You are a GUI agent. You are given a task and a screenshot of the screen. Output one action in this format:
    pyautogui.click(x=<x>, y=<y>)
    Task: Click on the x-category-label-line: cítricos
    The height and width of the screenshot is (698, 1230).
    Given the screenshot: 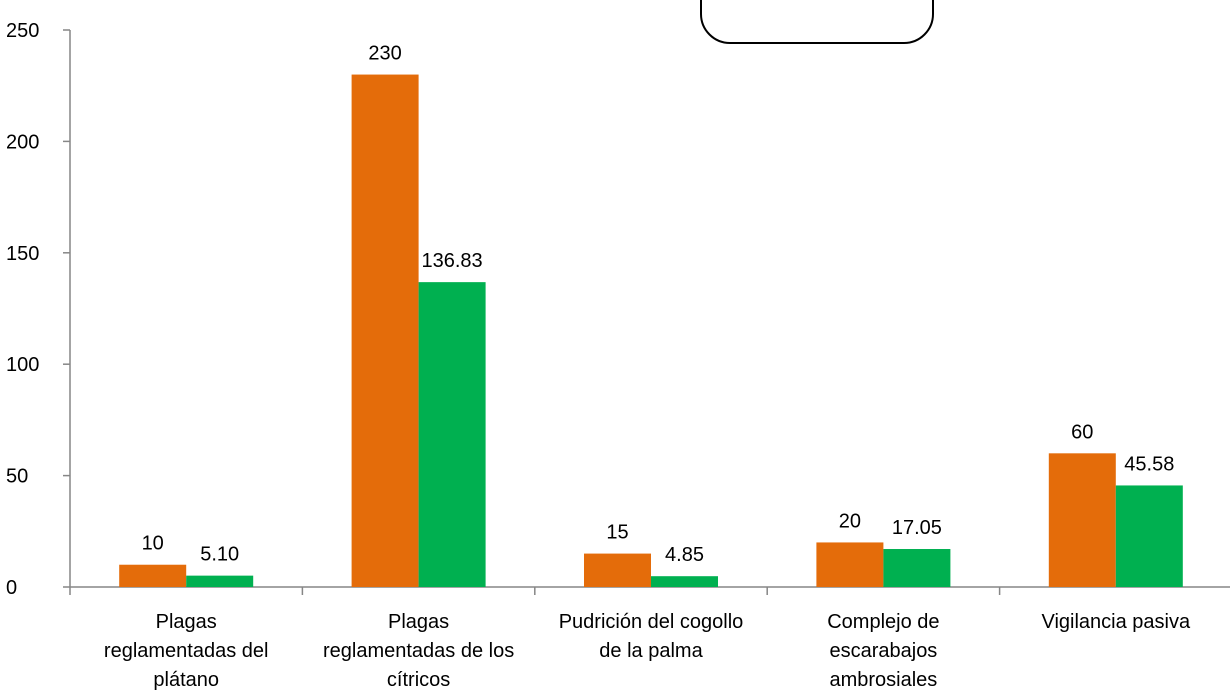 What is the action you would take?
    pyautogui.click(x=418, y=680)
    